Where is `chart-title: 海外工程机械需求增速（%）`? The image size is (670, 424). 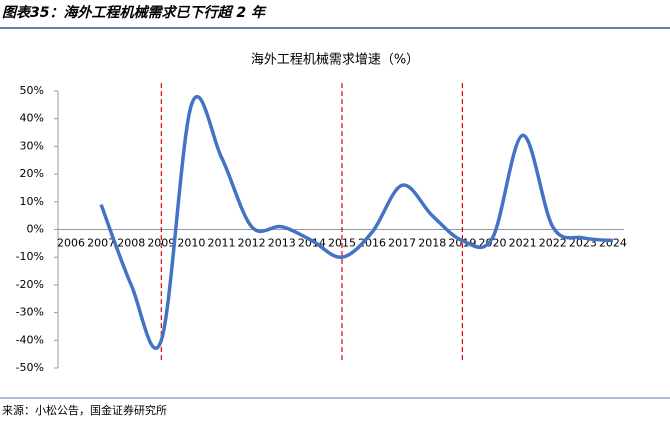
chart-title: 海外工程机械需求增速（%） is located at coordinates (335, 60).